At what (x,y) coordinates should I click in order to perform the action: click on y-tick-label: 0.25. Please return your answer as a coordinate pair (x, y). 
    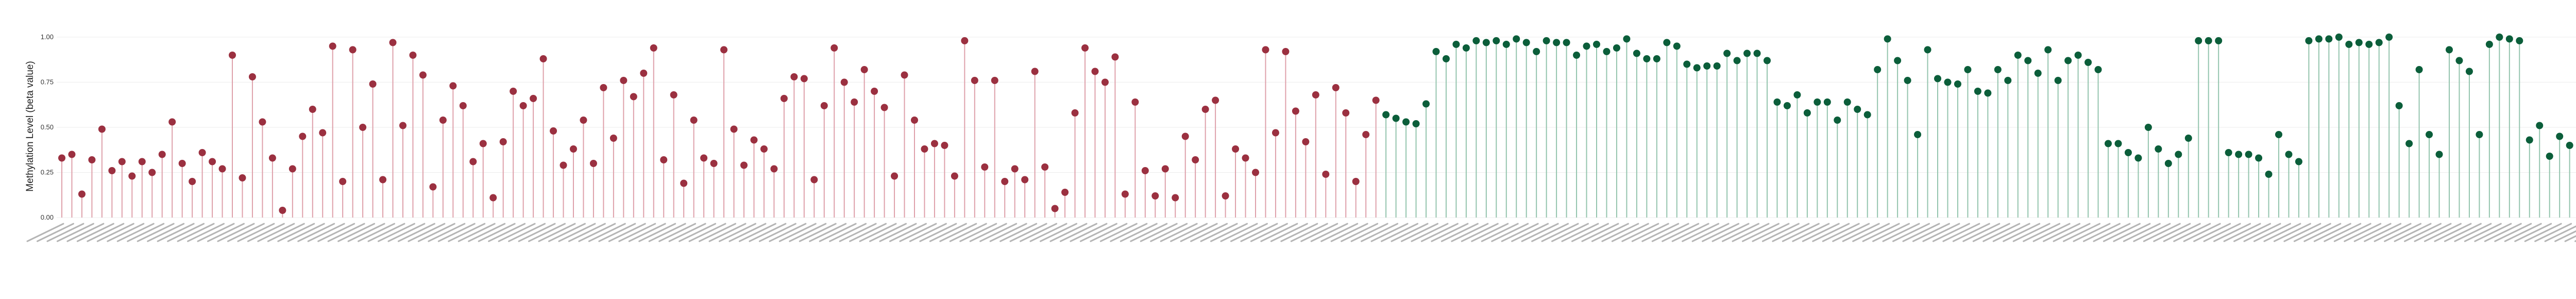
    Looking at the image, I should click on (47, 172).